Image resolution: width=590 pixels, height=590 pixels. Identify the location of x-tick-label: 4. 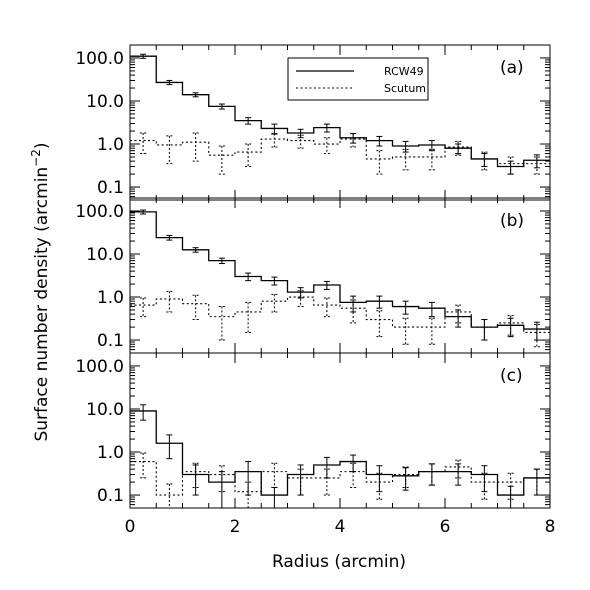
(340, 527).